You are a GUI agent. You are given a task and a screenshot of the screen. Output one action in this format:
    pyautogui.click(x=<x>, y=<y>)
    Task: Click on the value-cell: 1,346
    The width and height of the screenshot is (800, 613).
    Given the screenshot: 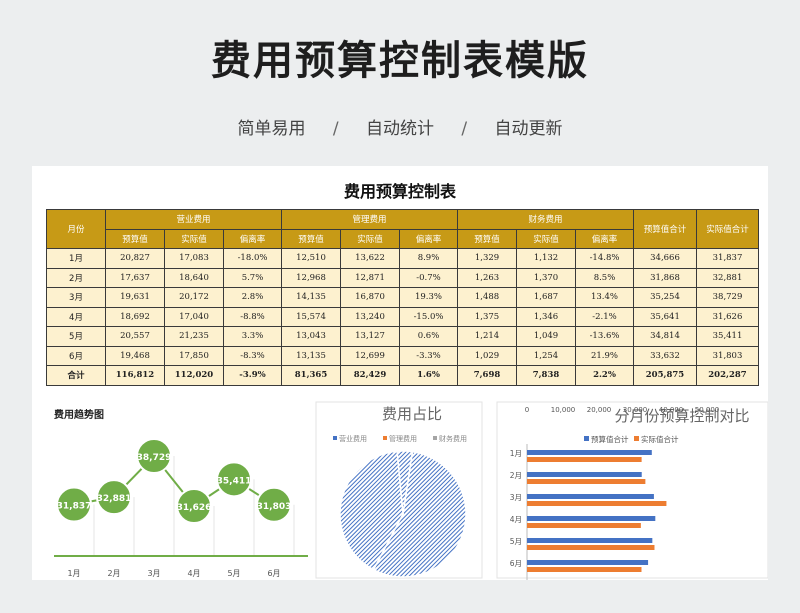 What is the action you would take?
    pyautogui.click(x=546, y=316)
    